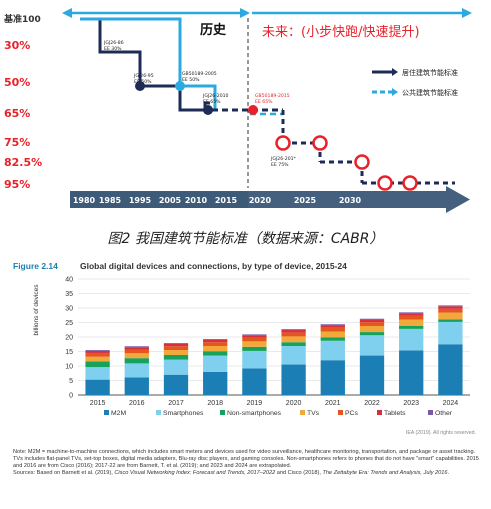 The image size is (491, 509). Describe the element at coordinates (245, 239) in the screenshot. I see `figure-caption: 图2 我国建筑节能标准（数据来源：CABR）` at that location.